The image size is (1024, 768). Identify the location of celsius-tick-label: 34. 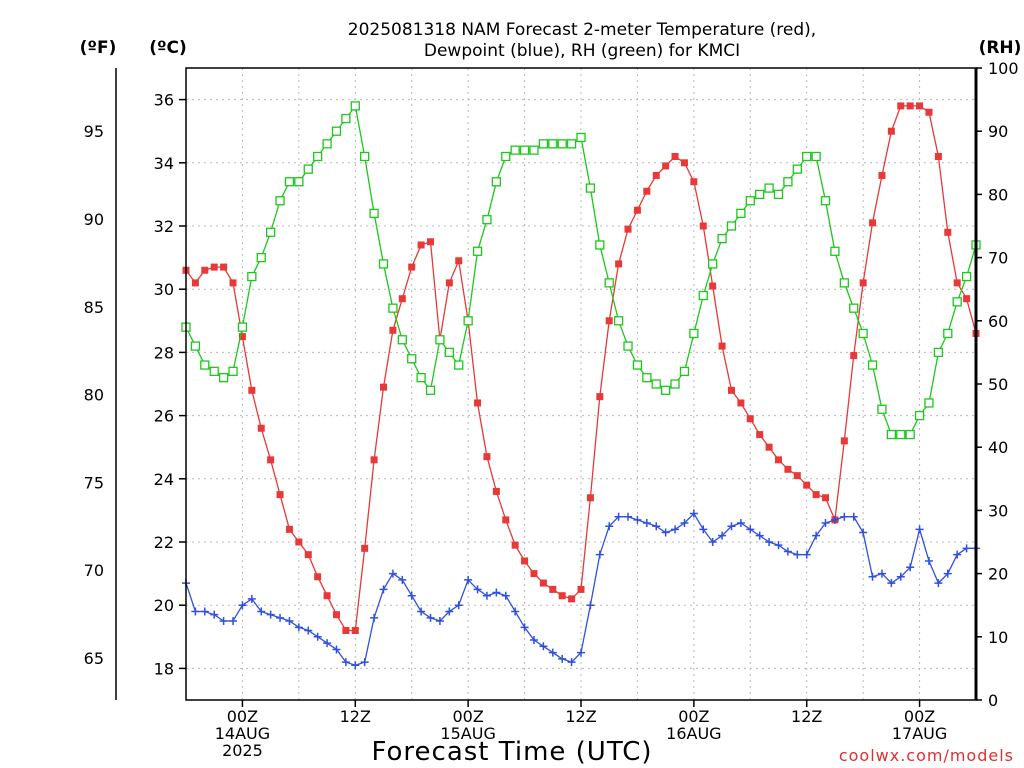
(164, 163).